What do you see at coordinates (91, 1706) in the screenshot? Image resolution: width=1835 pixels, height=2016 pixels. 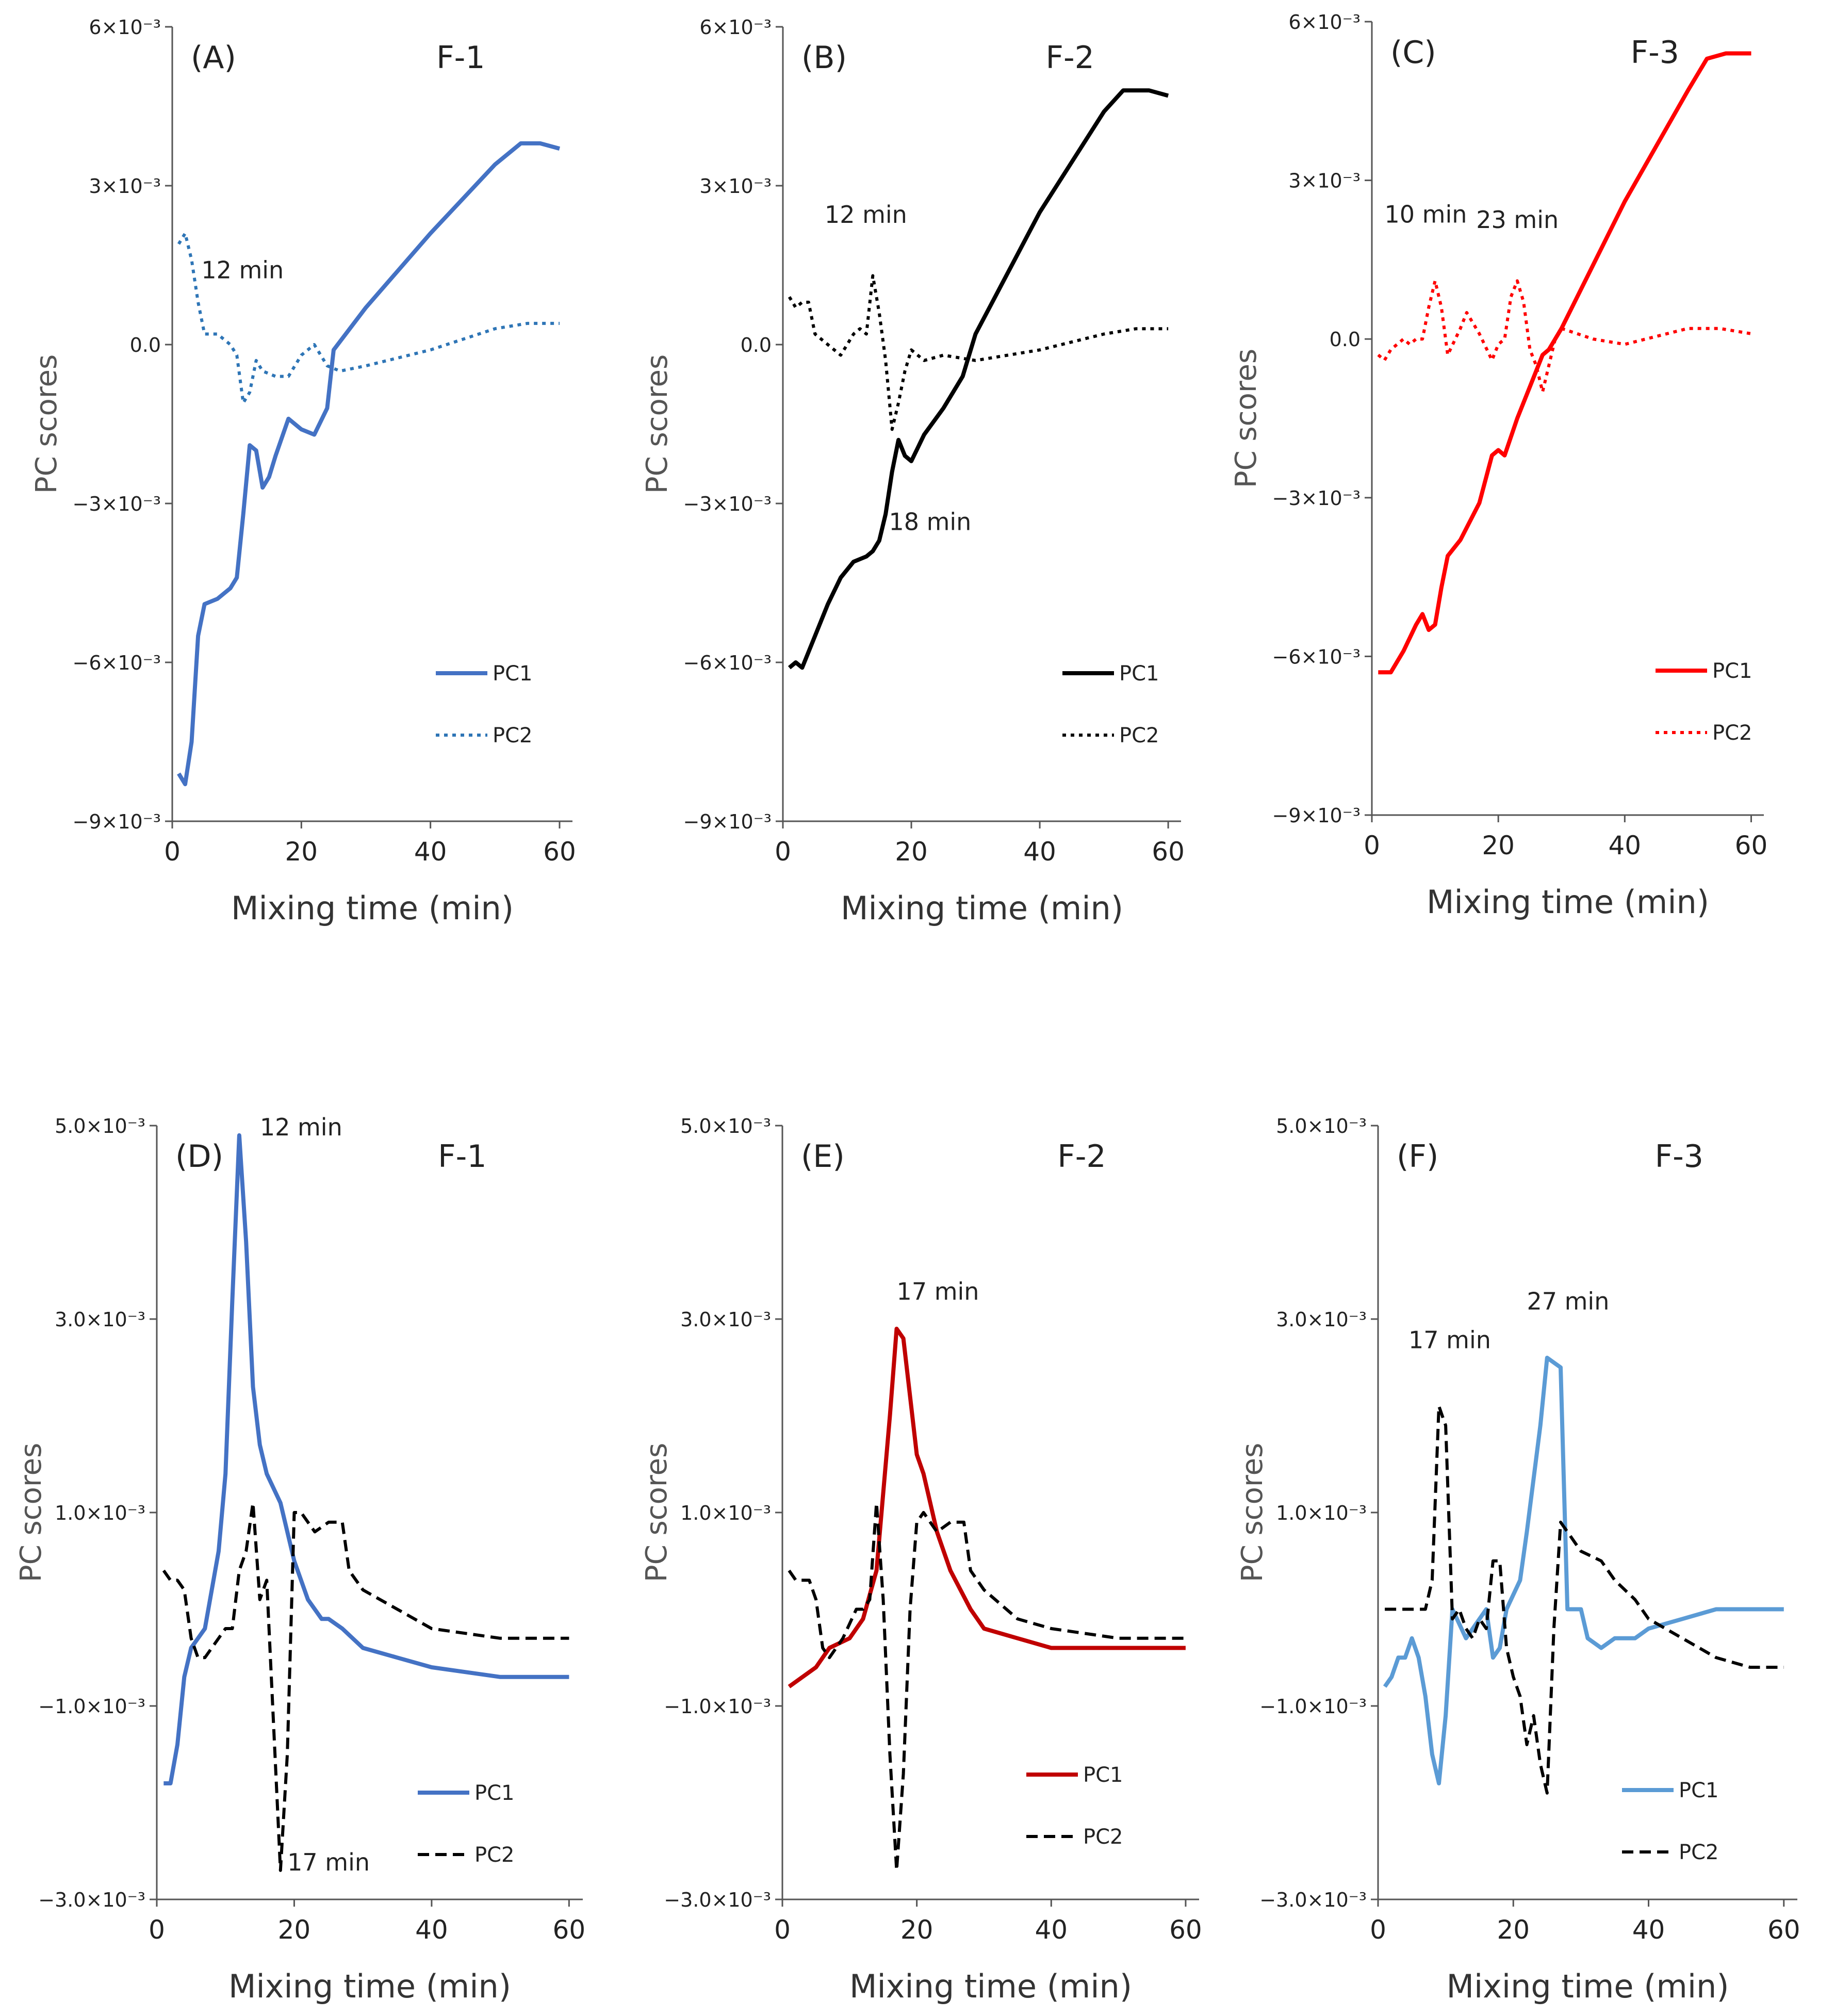 I see `y-tick-label: −1.0×10⁻³` at bounding box center [91, 1706].